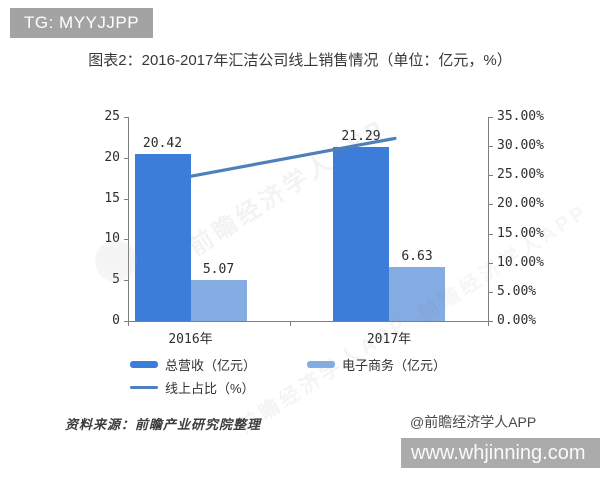 The height and width of the screenshot is (480, 600). Describe the element at coordinates (517, 291) in the screenshot. I see `y-axis-right-tick-label: 5.00%` at that location.